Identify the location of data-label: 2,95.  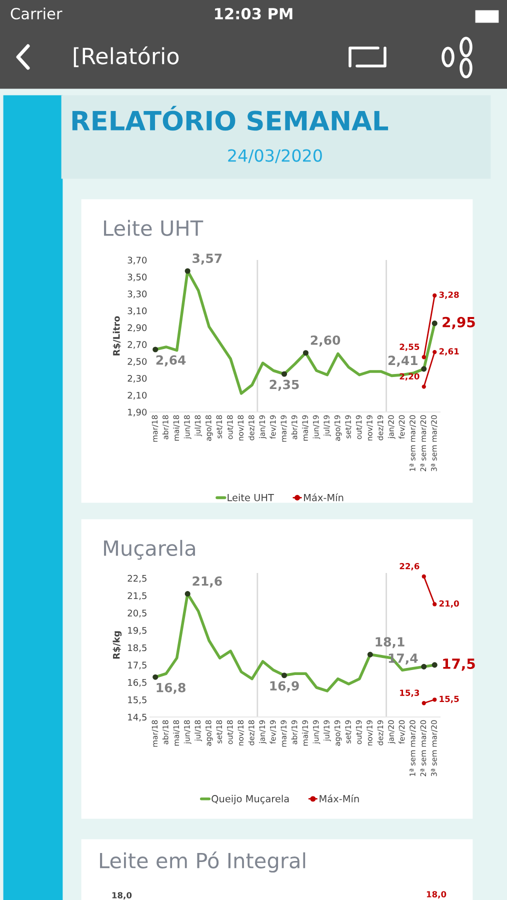
(458, 323).